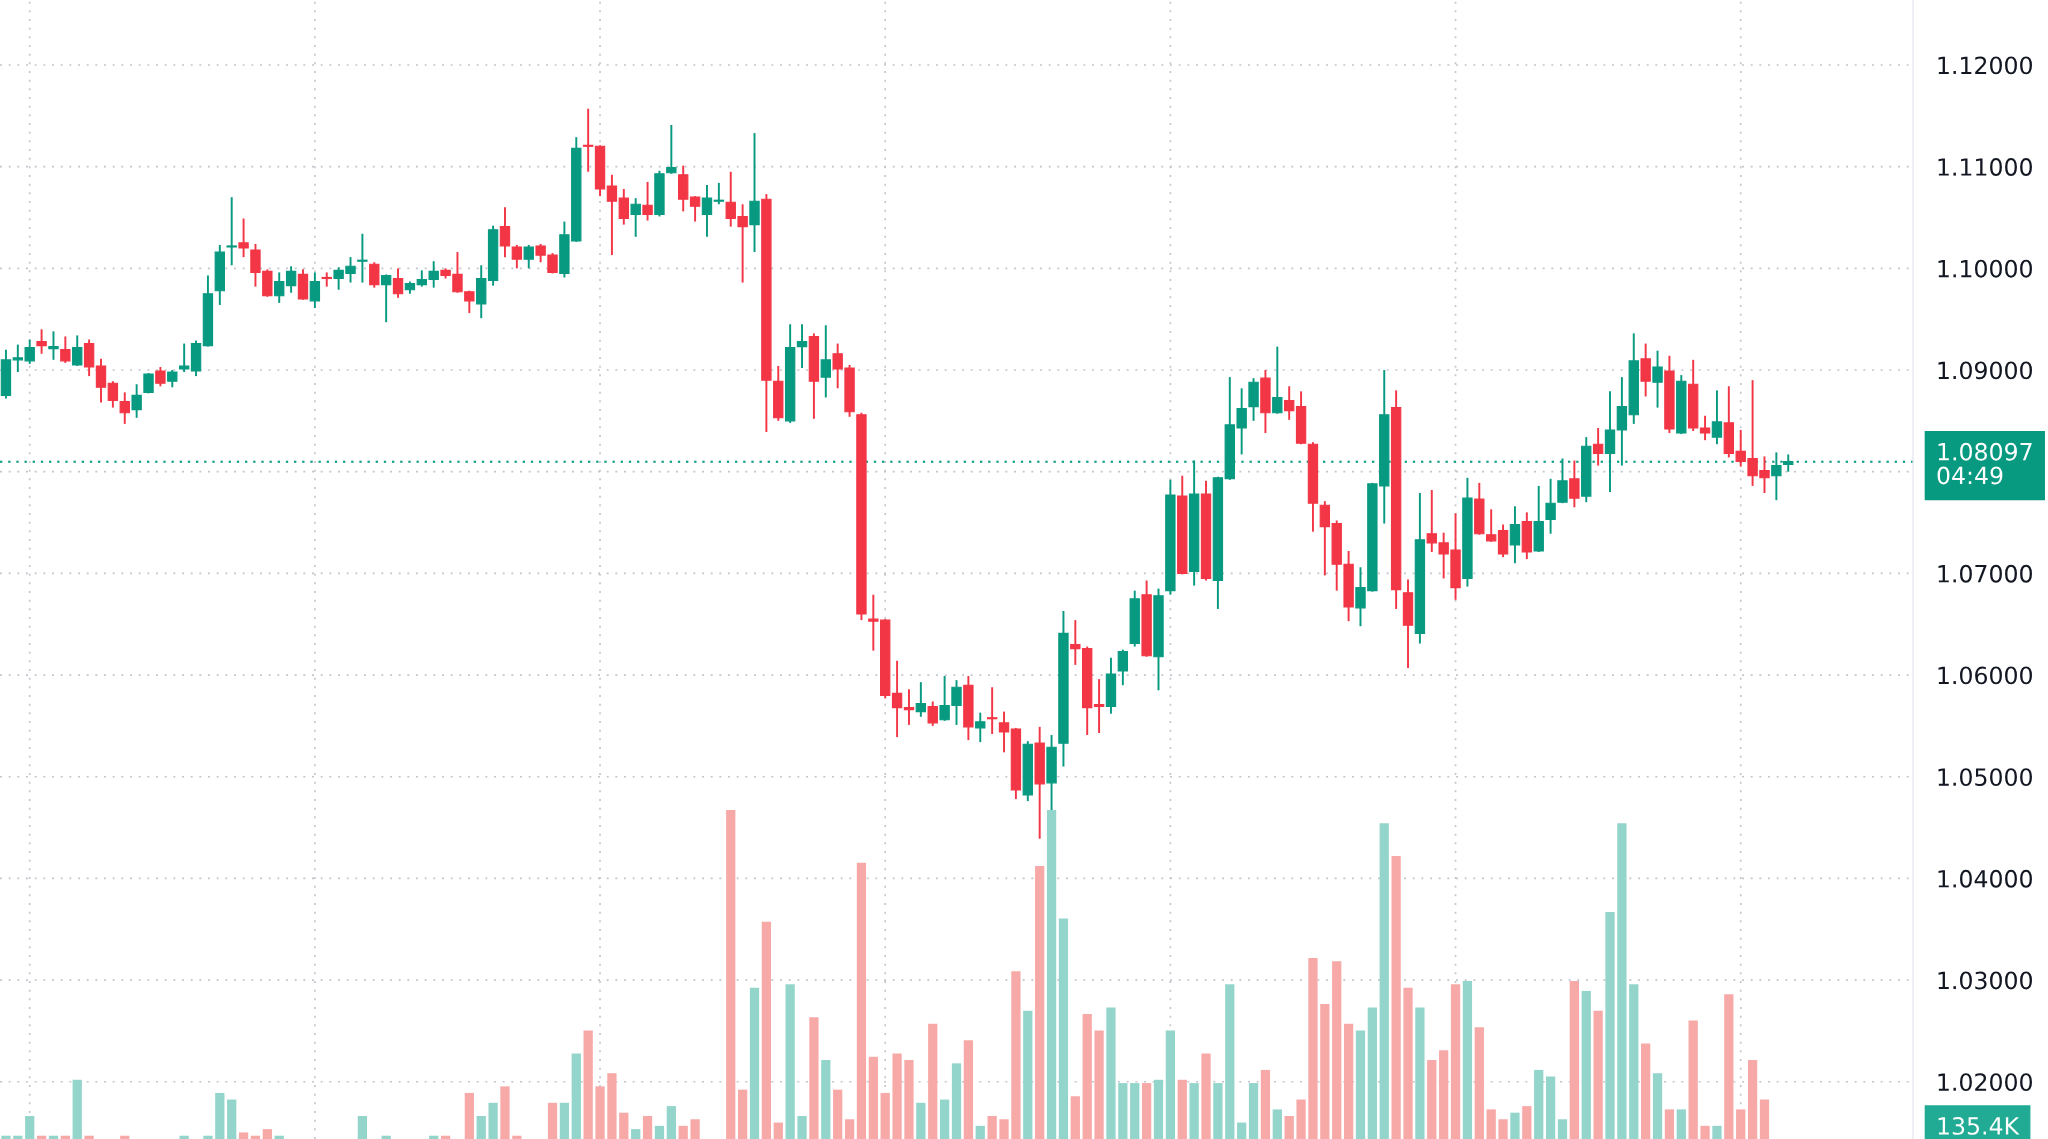 Image resolution: width=2048 pixels, height=1139 pixels. I want to click on text: 135.4K, so click(1979, 1125).